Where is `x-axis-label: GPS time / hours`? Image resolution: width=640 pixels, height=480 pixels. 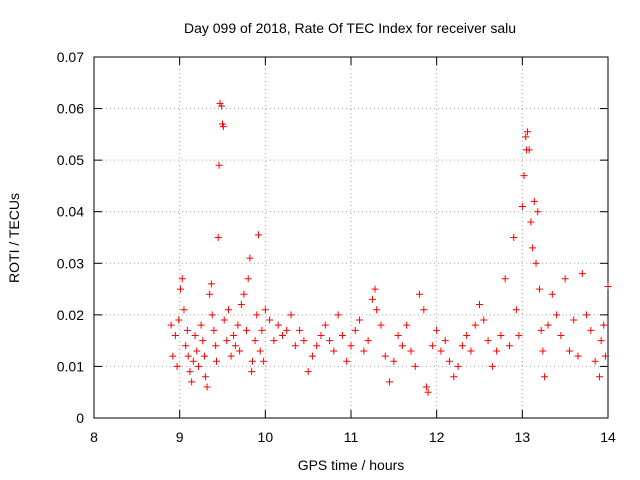
x-axis-label: GPS time / hours is located at coordinates (351, 465).